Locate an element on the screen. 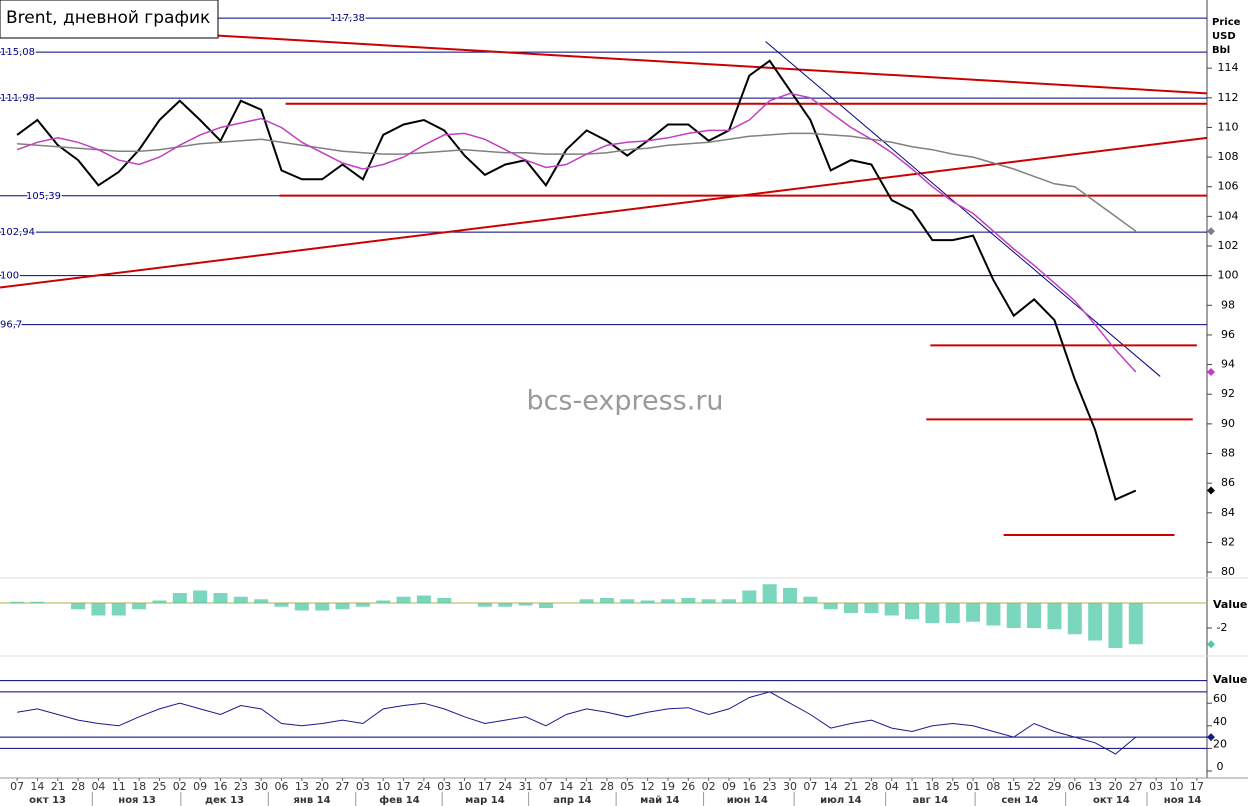  oscillator-line is located at coordinates (577, 723).